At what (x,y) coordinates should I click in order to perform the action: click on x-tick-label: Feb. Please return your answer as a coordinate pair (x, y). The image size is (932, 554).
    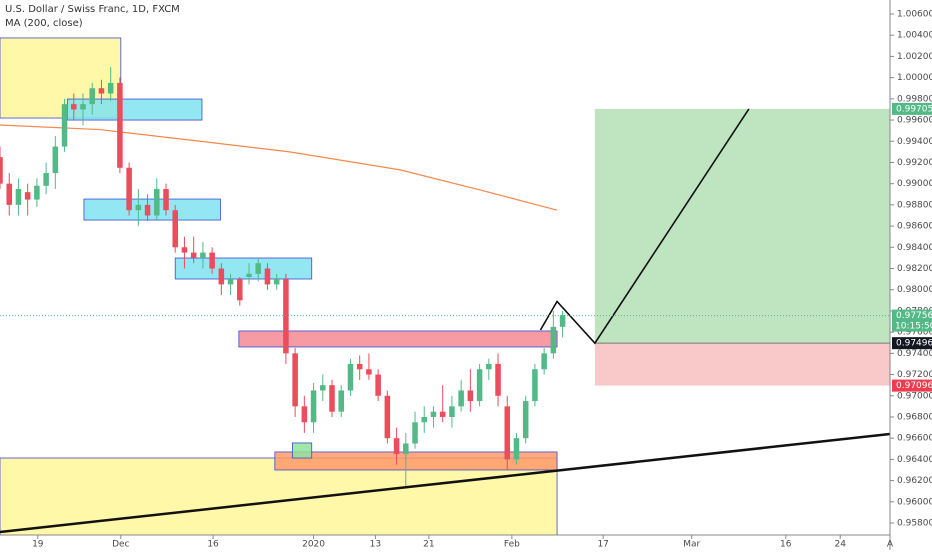
    Looking at the image, I should click on (512, 545).